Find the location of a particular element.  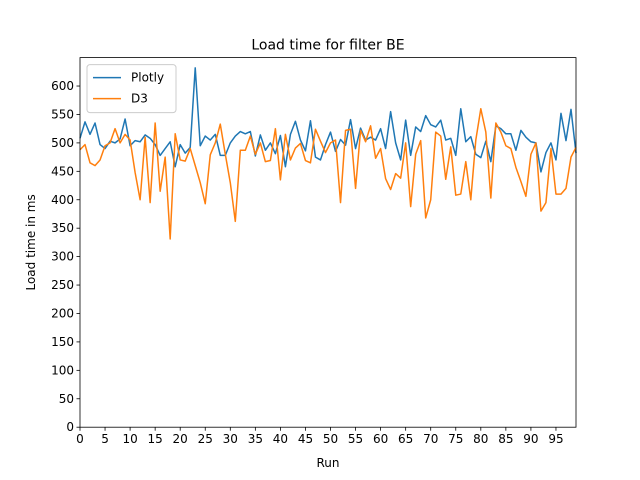

y-axis-label: Load time in ms is located at coordinates (31, 242).